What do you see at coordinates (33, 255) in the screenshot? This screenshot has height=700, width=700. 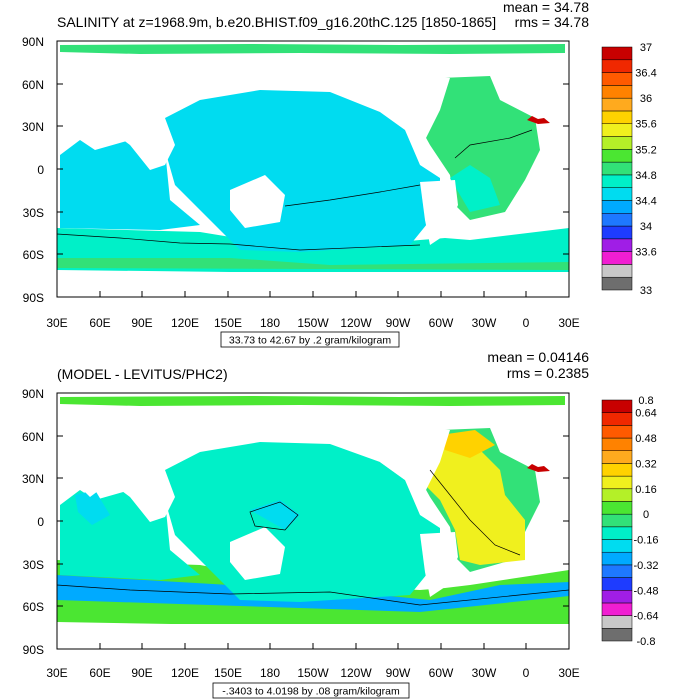 I see `panel1-ylabel-60s: 60S` at bounding box center [33, 255].